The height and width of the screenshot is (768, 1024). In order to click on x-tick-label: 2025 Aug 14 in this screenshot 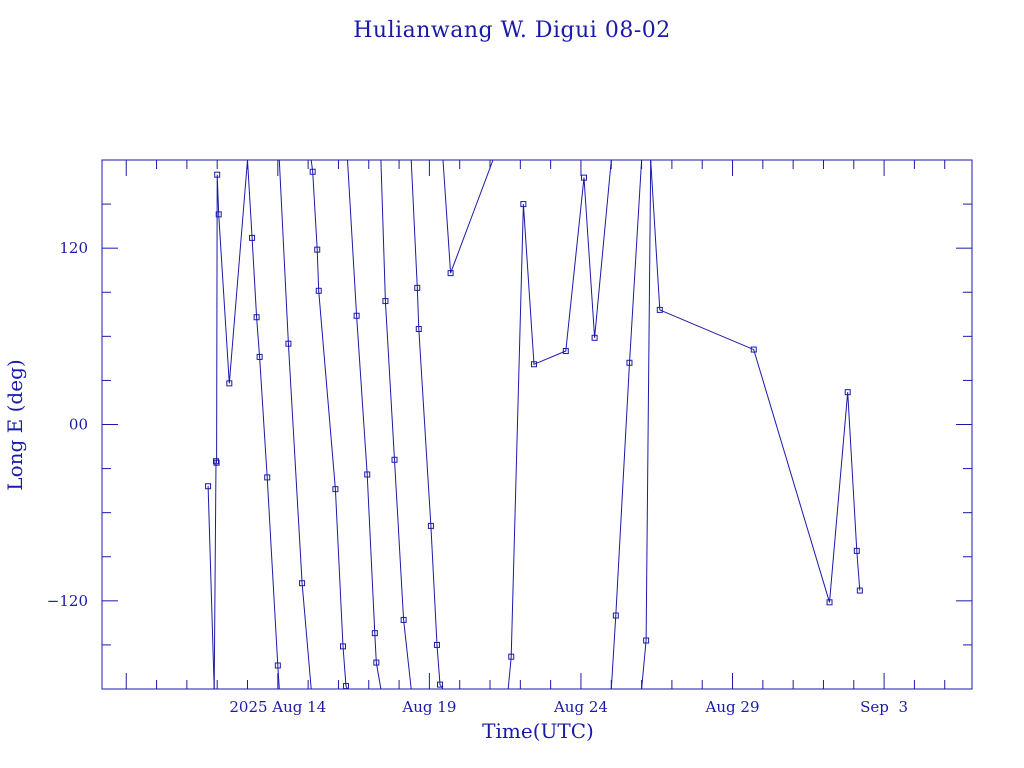, I will do `click(277, 707)`.